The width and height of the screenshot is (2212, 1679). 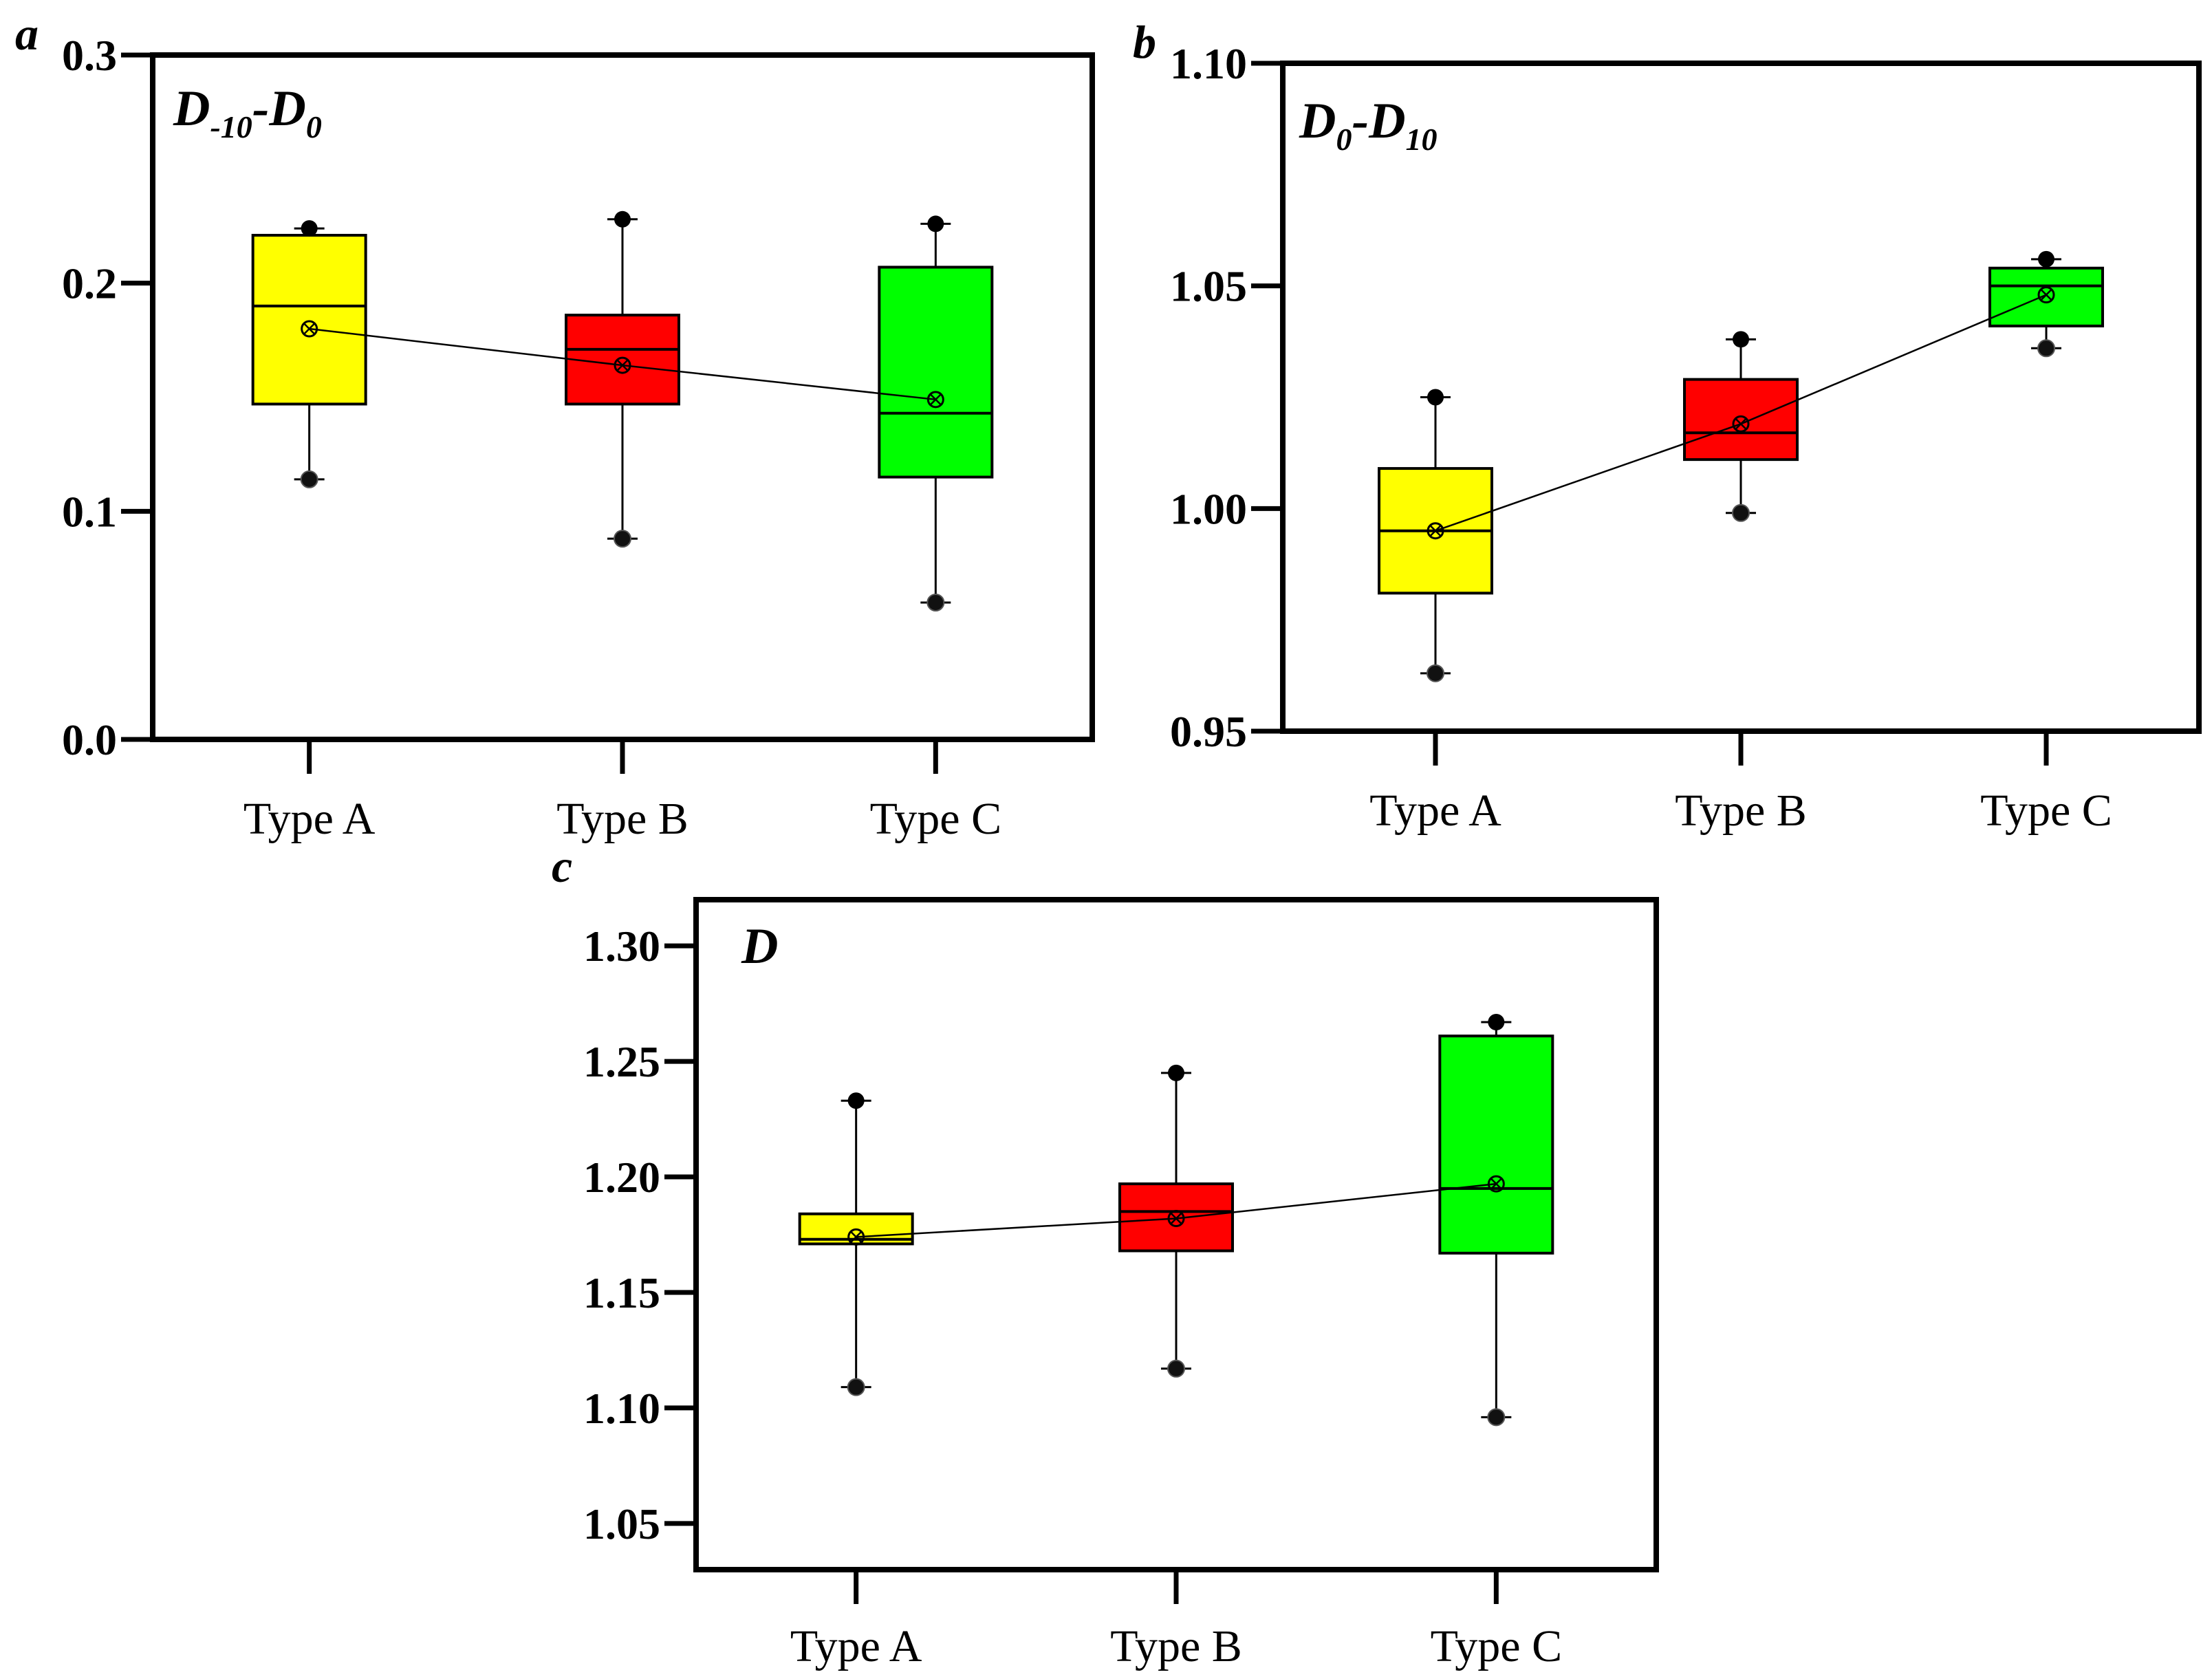 What do you see at coordinates (621, 946) in the screenshot?
I see `y-tick-label: 1.30` at bounding box center [621, 946].